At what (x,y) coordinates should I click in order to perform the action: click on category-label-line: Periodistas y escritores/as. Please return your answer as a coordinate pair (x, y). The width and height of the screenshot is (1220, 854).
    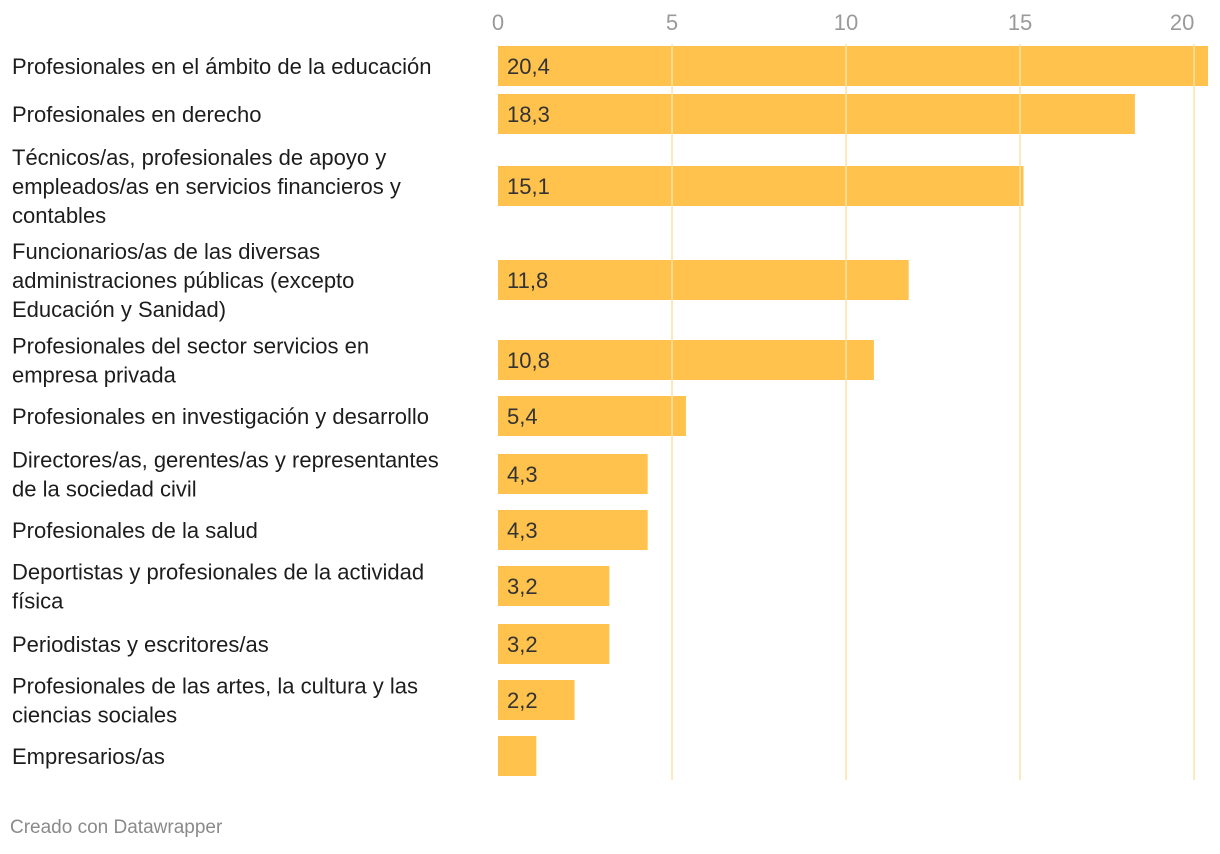
    Looking at the image, I should click on (140, 644).